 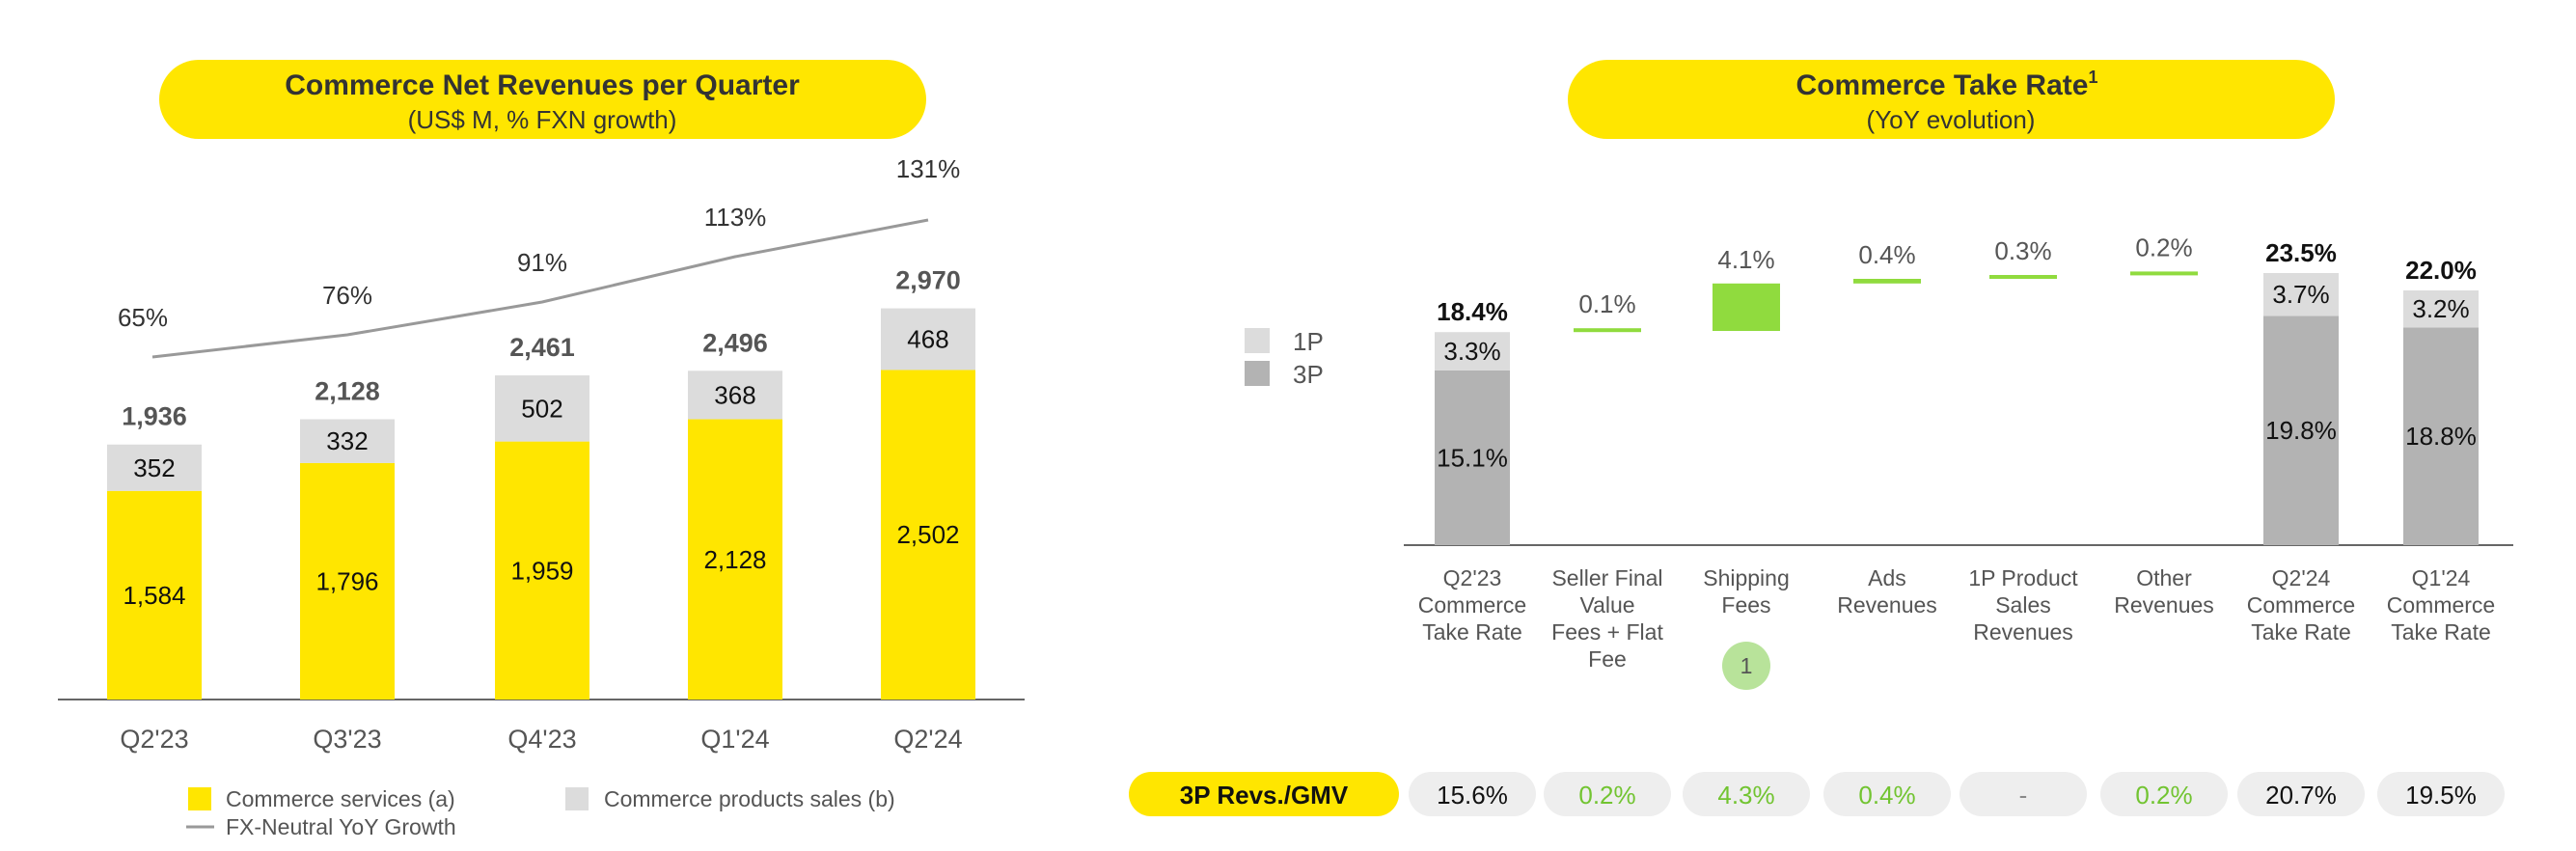 What do you see at coordinates (346, 580) in the screenshot?
I see `bar-value-label: 1,796` at bounding box center [346, 580].